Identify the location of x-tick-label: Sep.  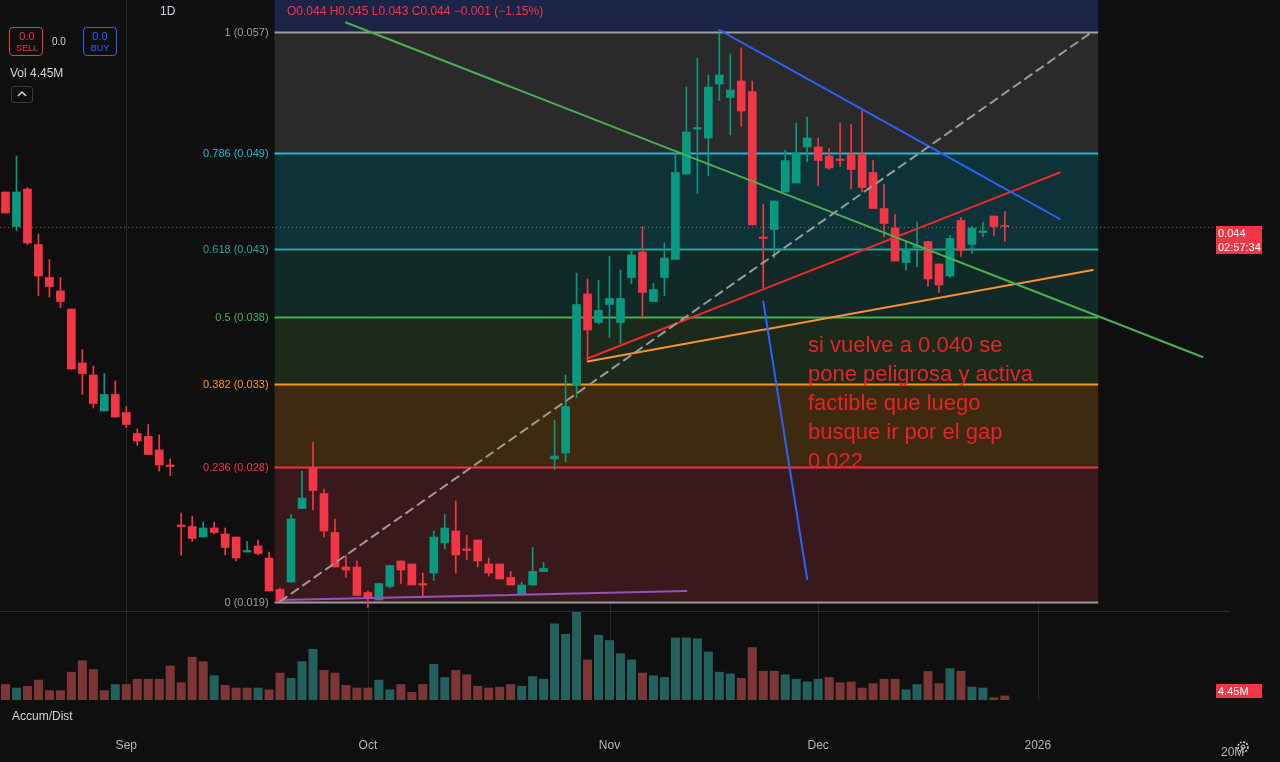
(126, 745).